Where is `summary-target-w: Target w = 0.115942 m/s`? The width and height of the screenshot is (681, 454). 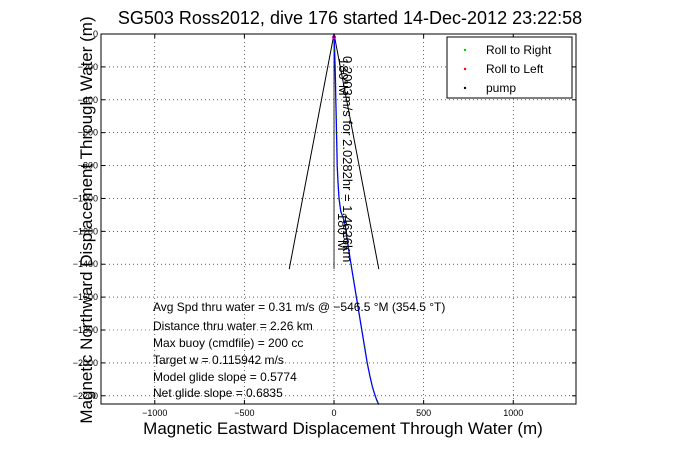
summary-target-w: Target w = 0.115942 m/s is located at coordinates (218, 360).